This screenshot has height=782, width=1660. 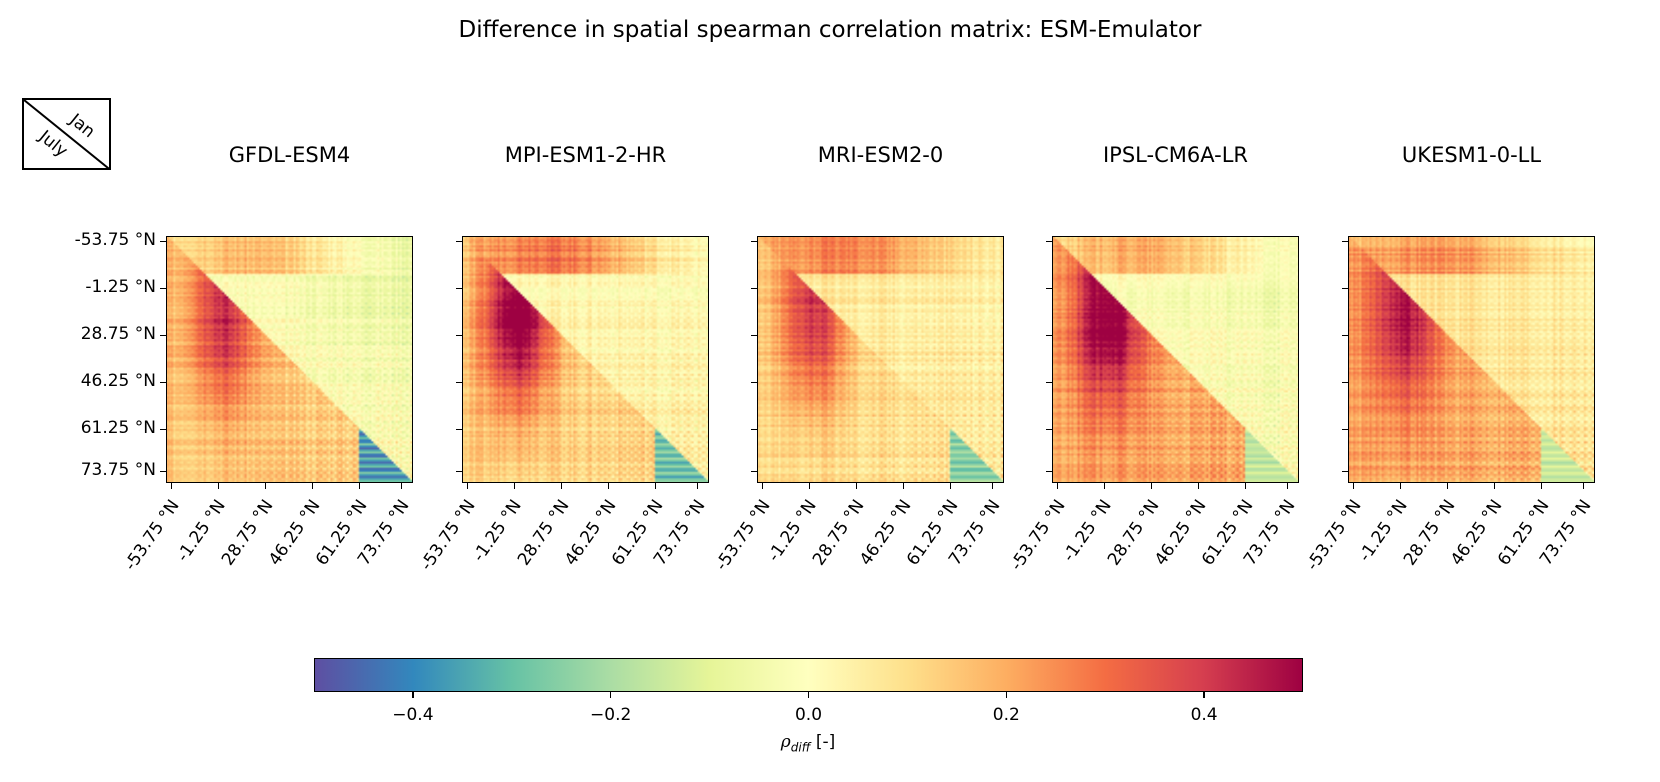 What do you see at coordinates (118, 380) in the screenshot?
I see `y-tick-label: 46.25 °N` at bounding box center [118, 380].